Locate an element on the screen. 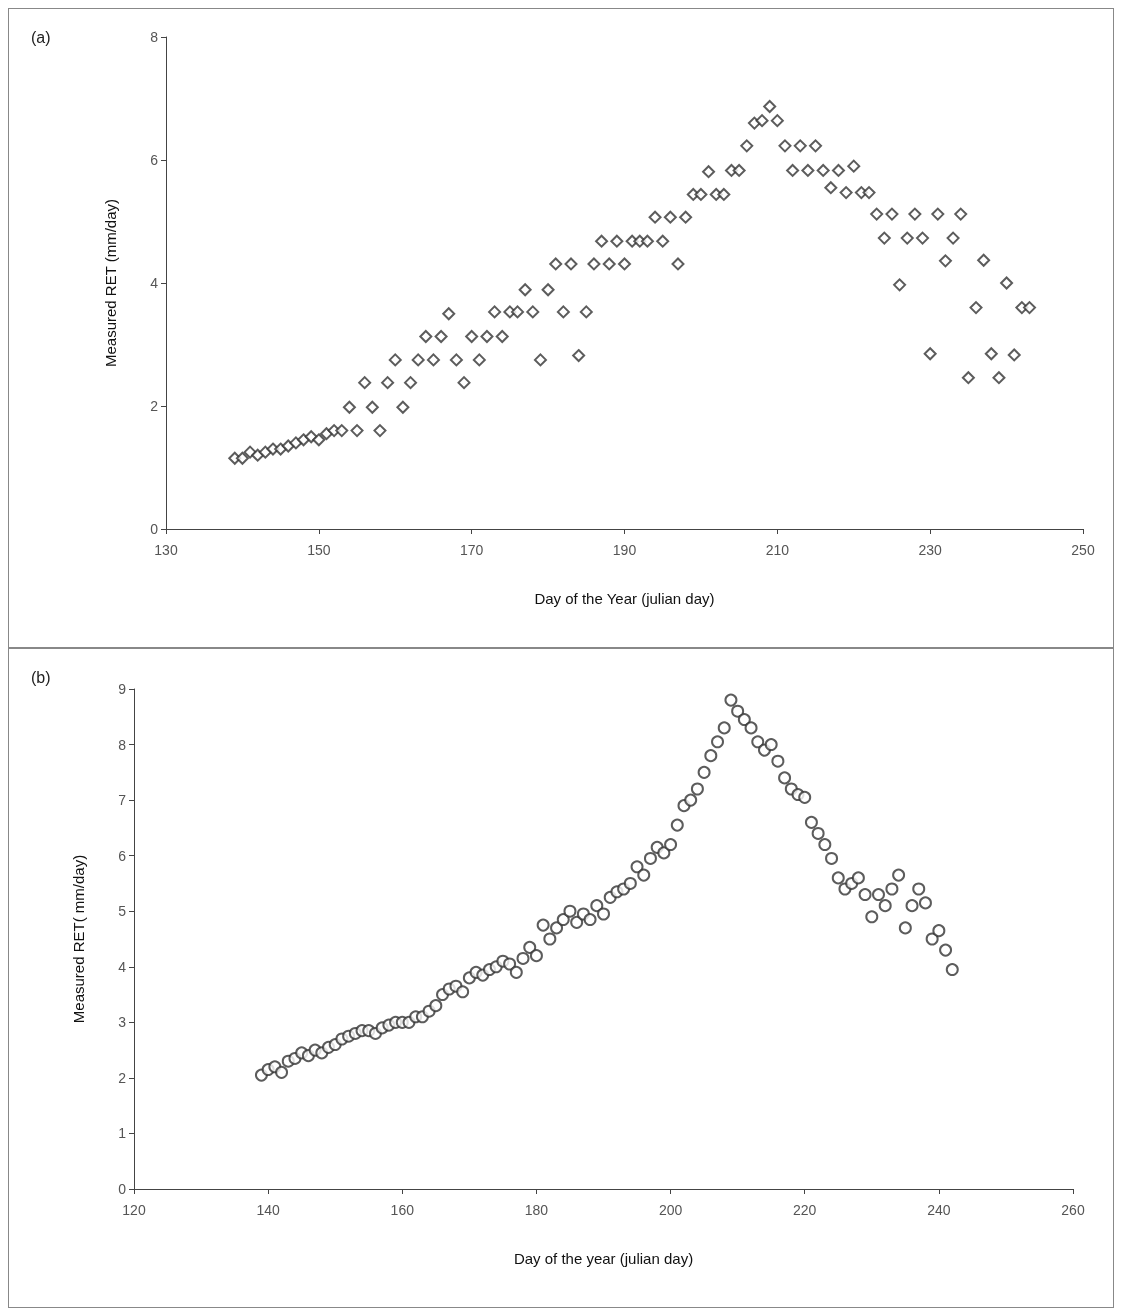 The width and height of the screenshot is (1124, 1315). x-tick-label: 130 is located at coordinates (166, 550).